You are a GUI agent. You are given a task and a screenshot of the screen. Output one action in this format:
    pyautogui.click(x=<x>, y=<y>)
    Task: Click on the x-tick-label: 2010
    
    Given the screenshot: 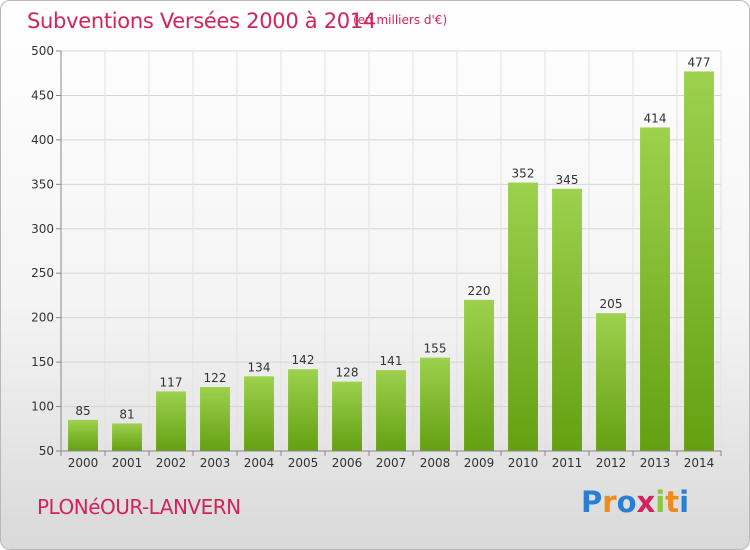 What is the action you would take?
    pyautogui.click(x=523, y=463)
    